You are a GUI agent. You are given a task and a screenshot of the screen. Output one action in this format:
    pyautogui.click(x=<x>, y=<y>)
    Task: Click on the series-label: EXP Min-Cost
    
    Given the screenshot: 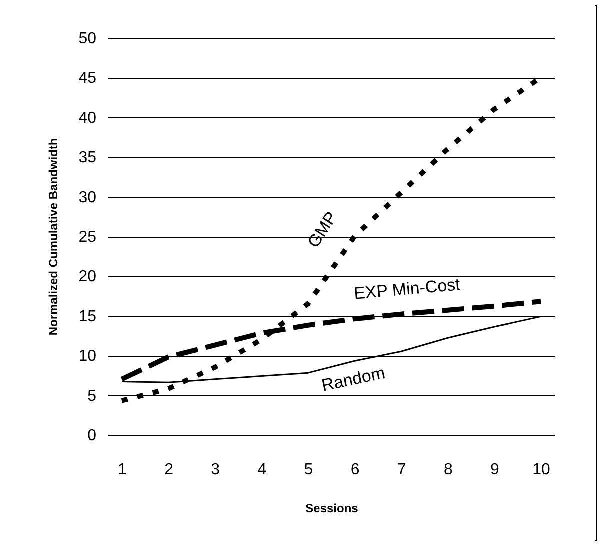 What is the action you would take?
    pyautogui.click(x=407, y=289)
    